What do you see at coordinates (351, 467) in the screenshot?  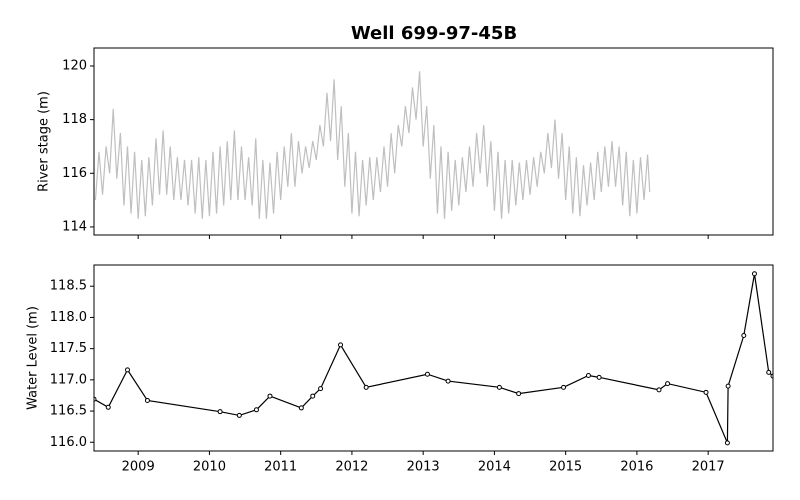 I see `x-tick-label: 2012` at bounding box center [351, 467].